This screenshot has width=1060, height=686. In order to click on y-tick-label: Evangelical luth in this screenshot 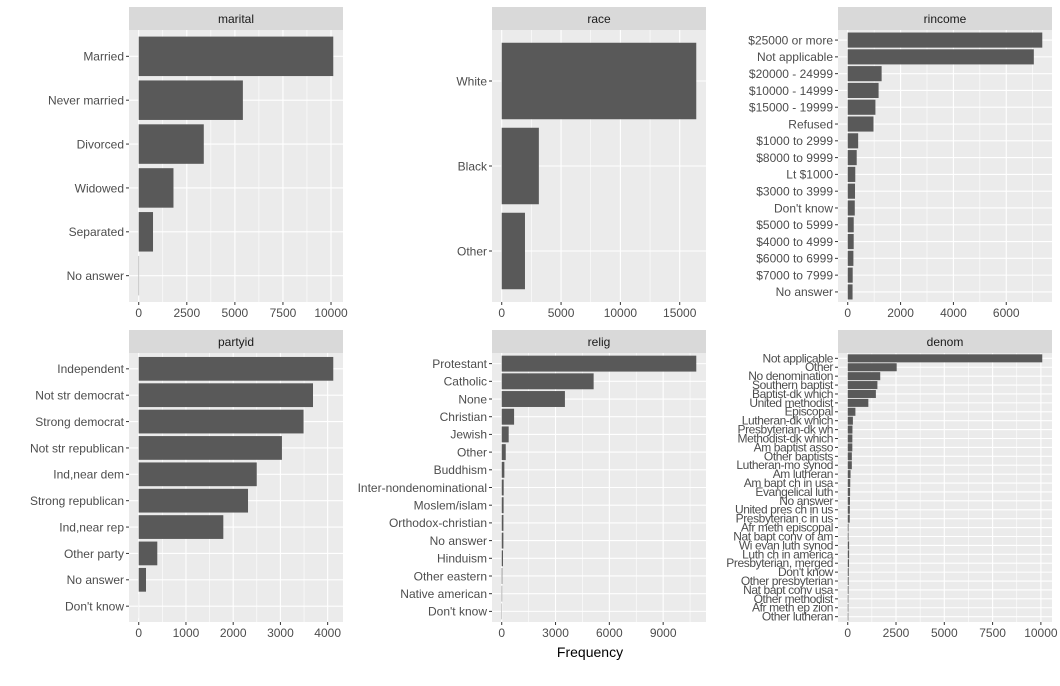, I will do `click(794, 492)`.